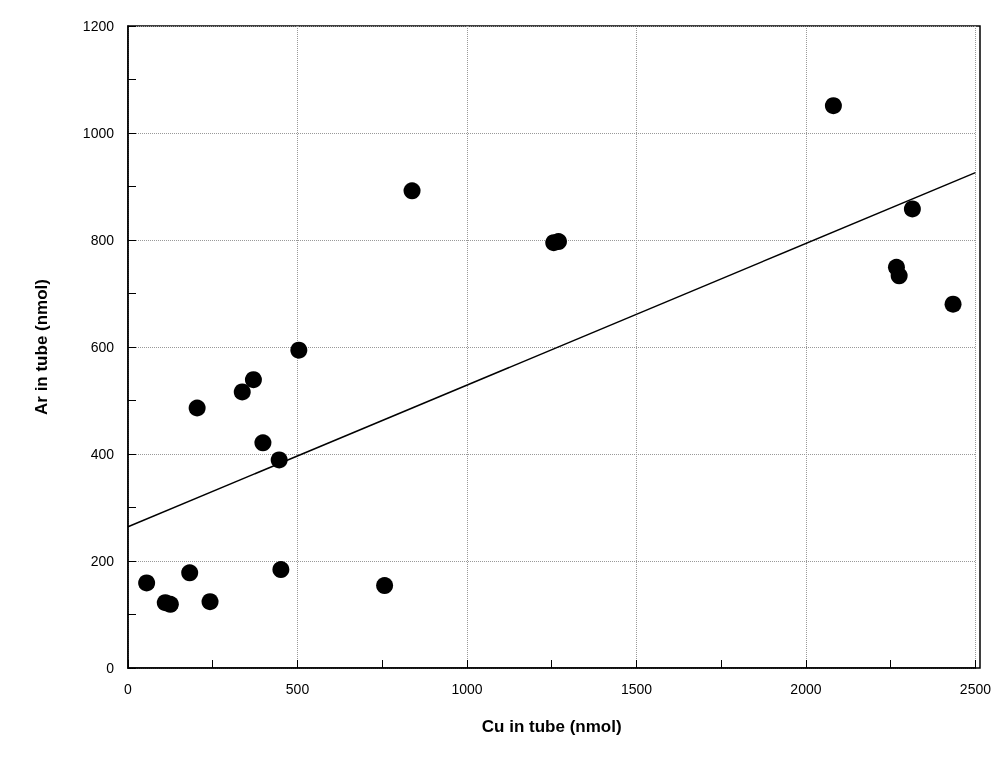 This screenshot has height=760, width=1002. Describe the element at coordinates (297, 689) in the screenshot. I see `x-tick-label: 500` at that location.